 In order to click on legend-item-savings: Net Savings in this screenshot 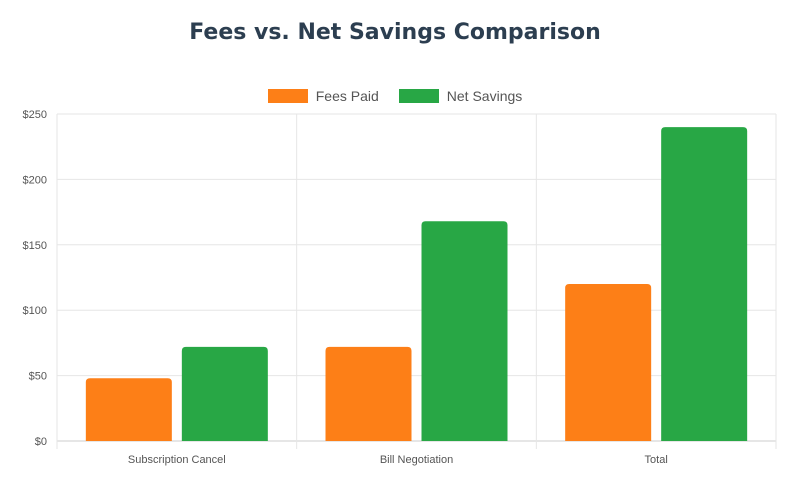, I will do `click(460, 96)`.